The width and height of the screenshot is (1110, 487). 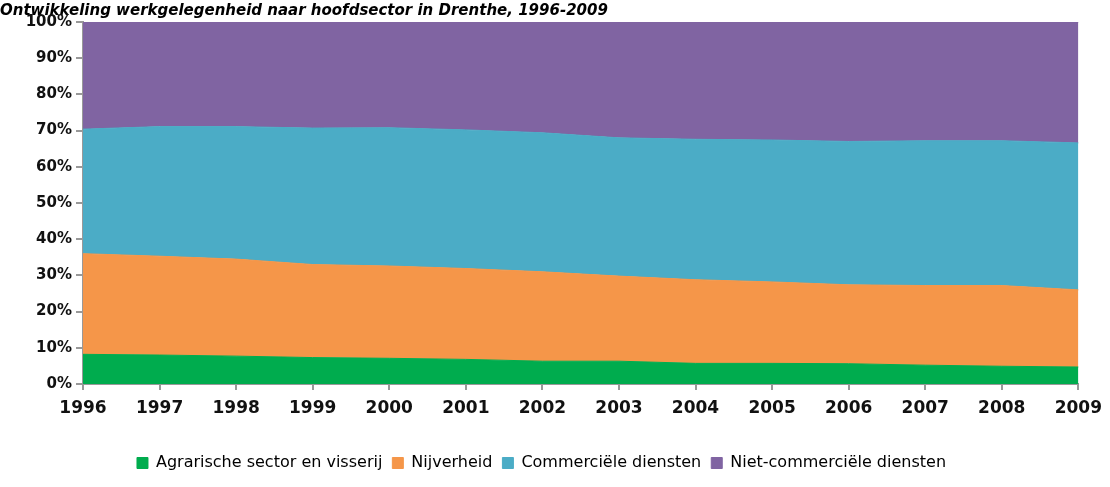 What do you see at coordinates (59, 382) in the screenshot?
I see `y-tick-label: 0%` at bounding box center [59, 382].